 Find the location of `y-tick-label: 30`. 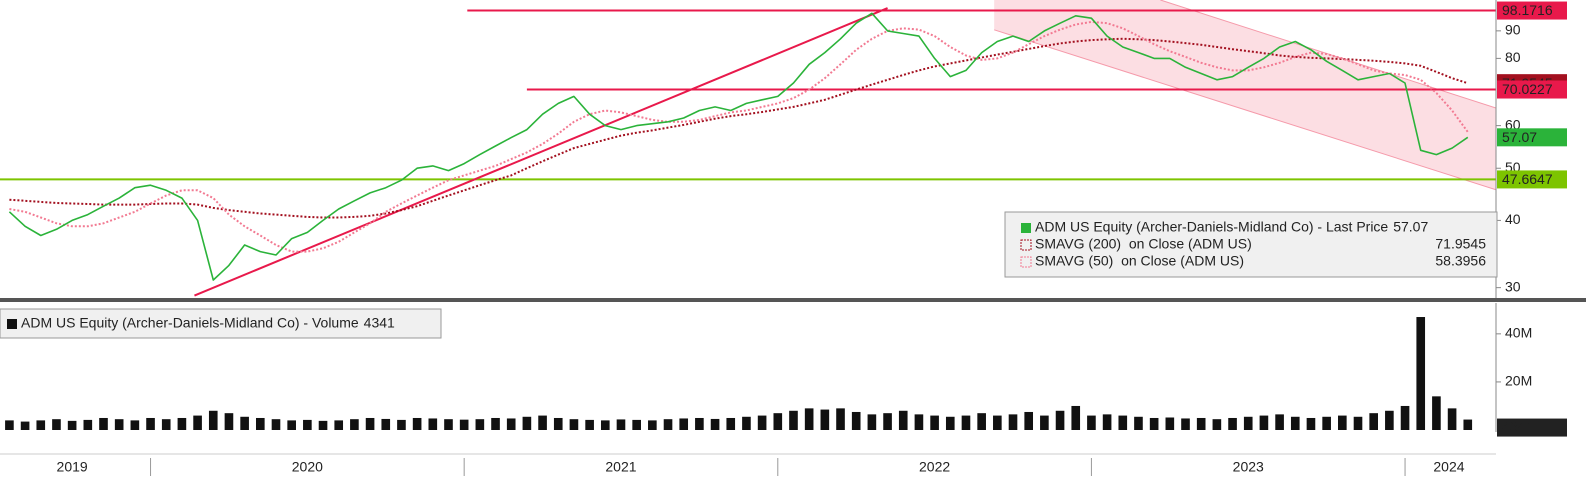

y-tick-label: 30 is located at coordinates (1513, 286).